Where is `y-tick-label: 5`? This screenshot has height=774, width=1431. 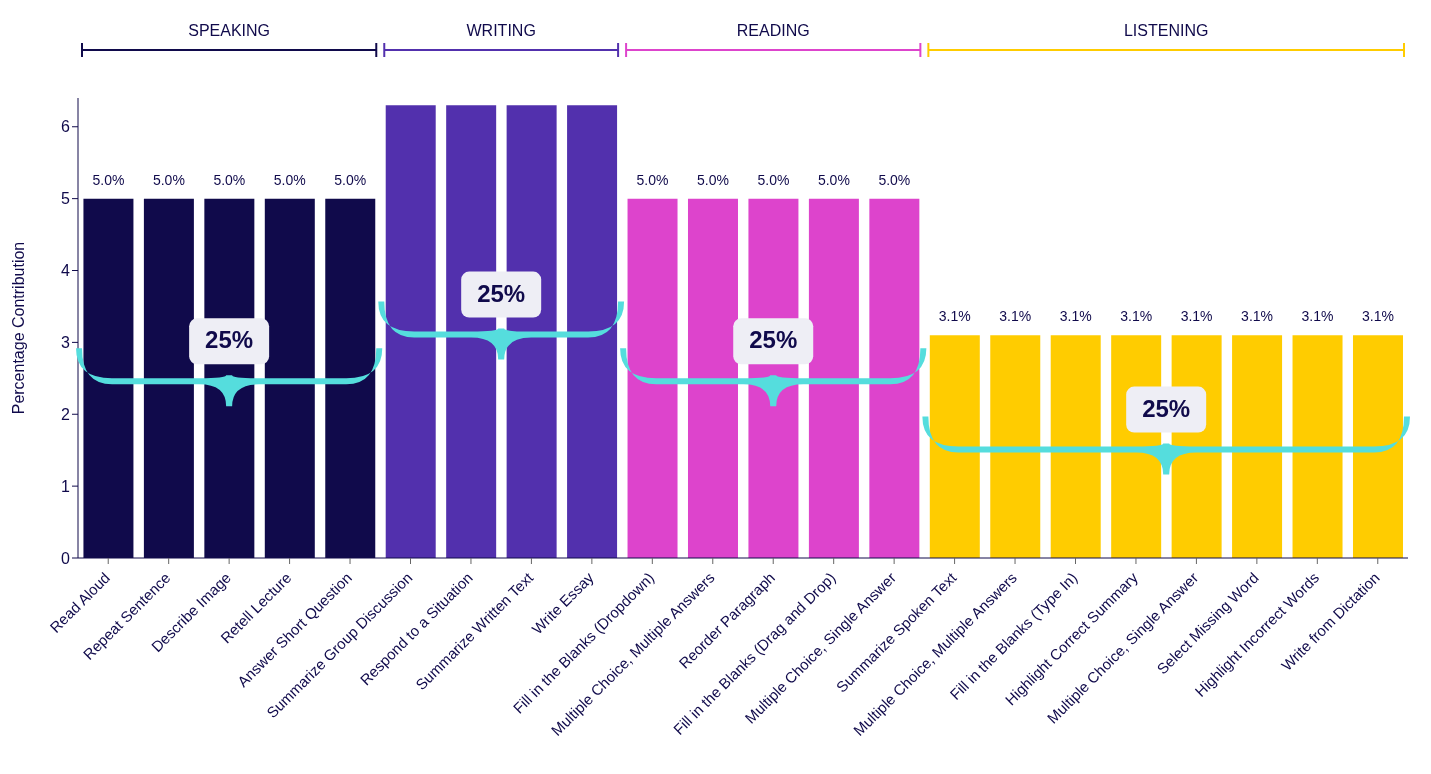
y-tick-label: 5 is located at coordinates (66, 199).